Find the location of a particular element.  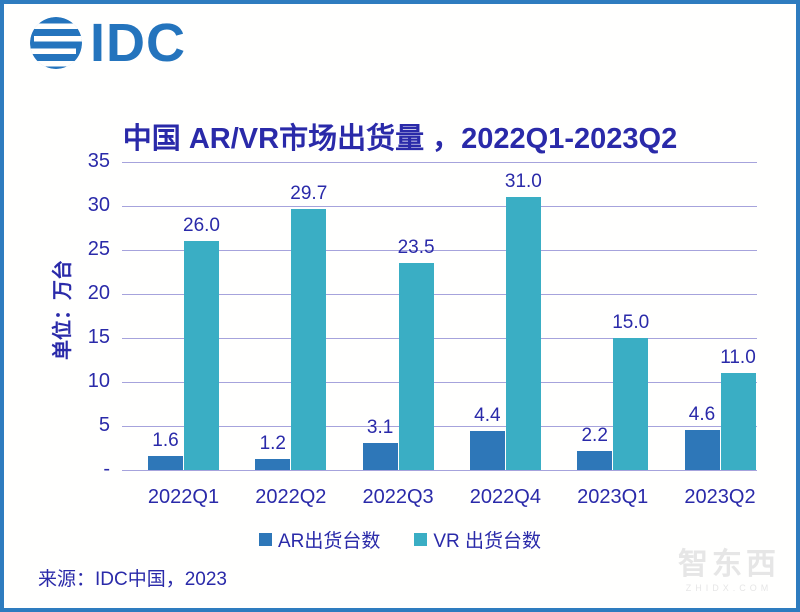

x-label-2022Q4: 2022Q4 is located at coordinates (505, 497).